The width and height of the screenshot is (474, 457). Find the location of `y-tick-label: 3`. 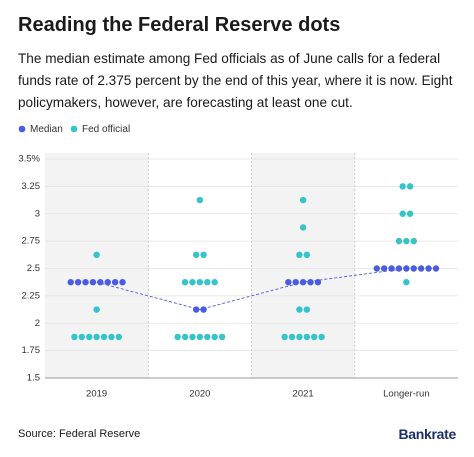

y-tick-label: 3 is located at coordinates (37, 213).